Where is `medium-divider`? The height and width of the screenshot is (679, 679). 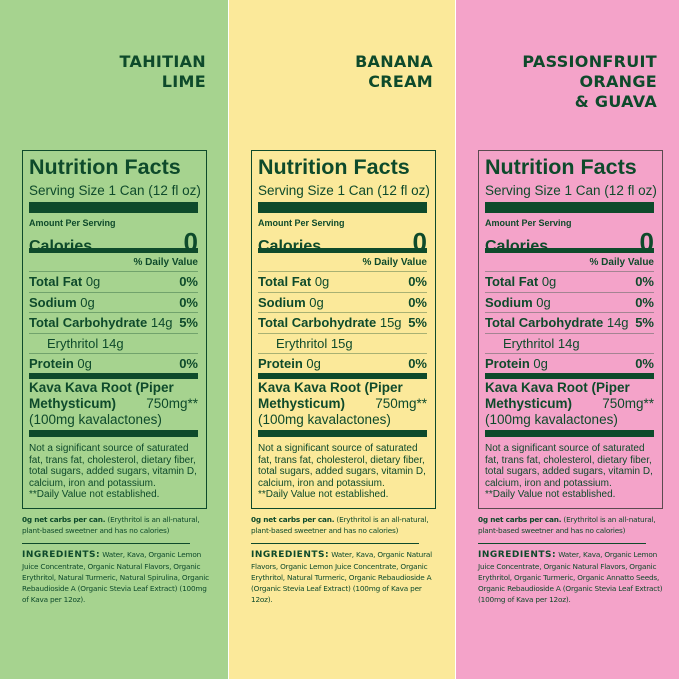 medium-divider is located at coordinates (342, 250).